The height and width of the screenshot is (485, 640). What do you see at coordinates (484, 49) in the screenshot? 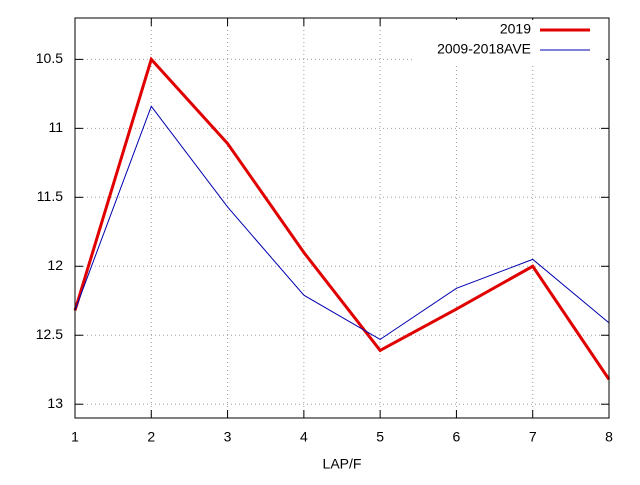
I see `legend-label: 2009-2018AVE` at bounding box center [484, 49].